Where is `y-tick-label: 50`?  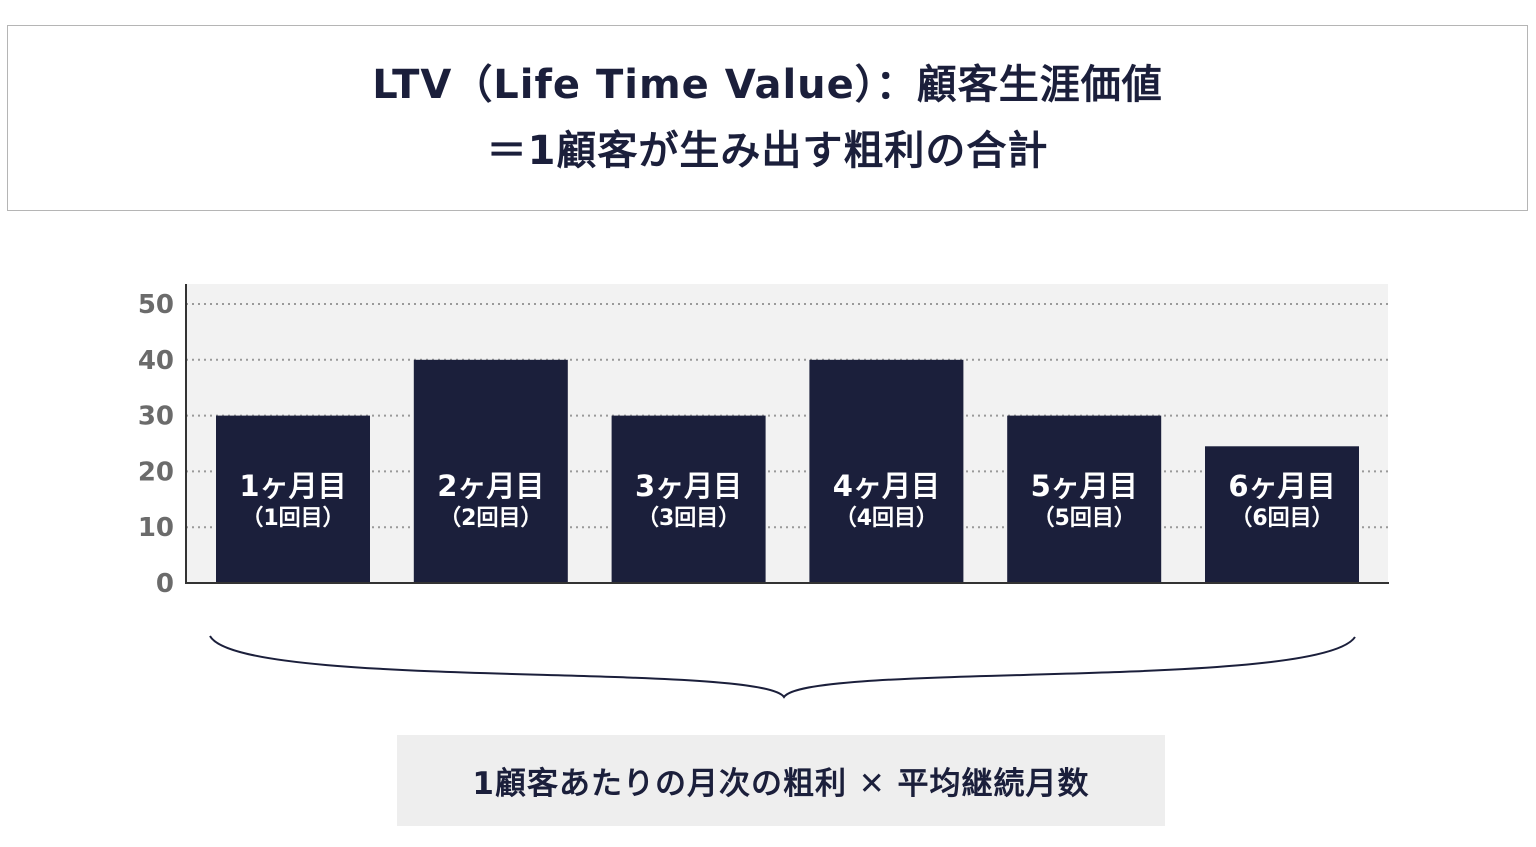
y-tick-label: 50 is located at coordinates (156, 305).